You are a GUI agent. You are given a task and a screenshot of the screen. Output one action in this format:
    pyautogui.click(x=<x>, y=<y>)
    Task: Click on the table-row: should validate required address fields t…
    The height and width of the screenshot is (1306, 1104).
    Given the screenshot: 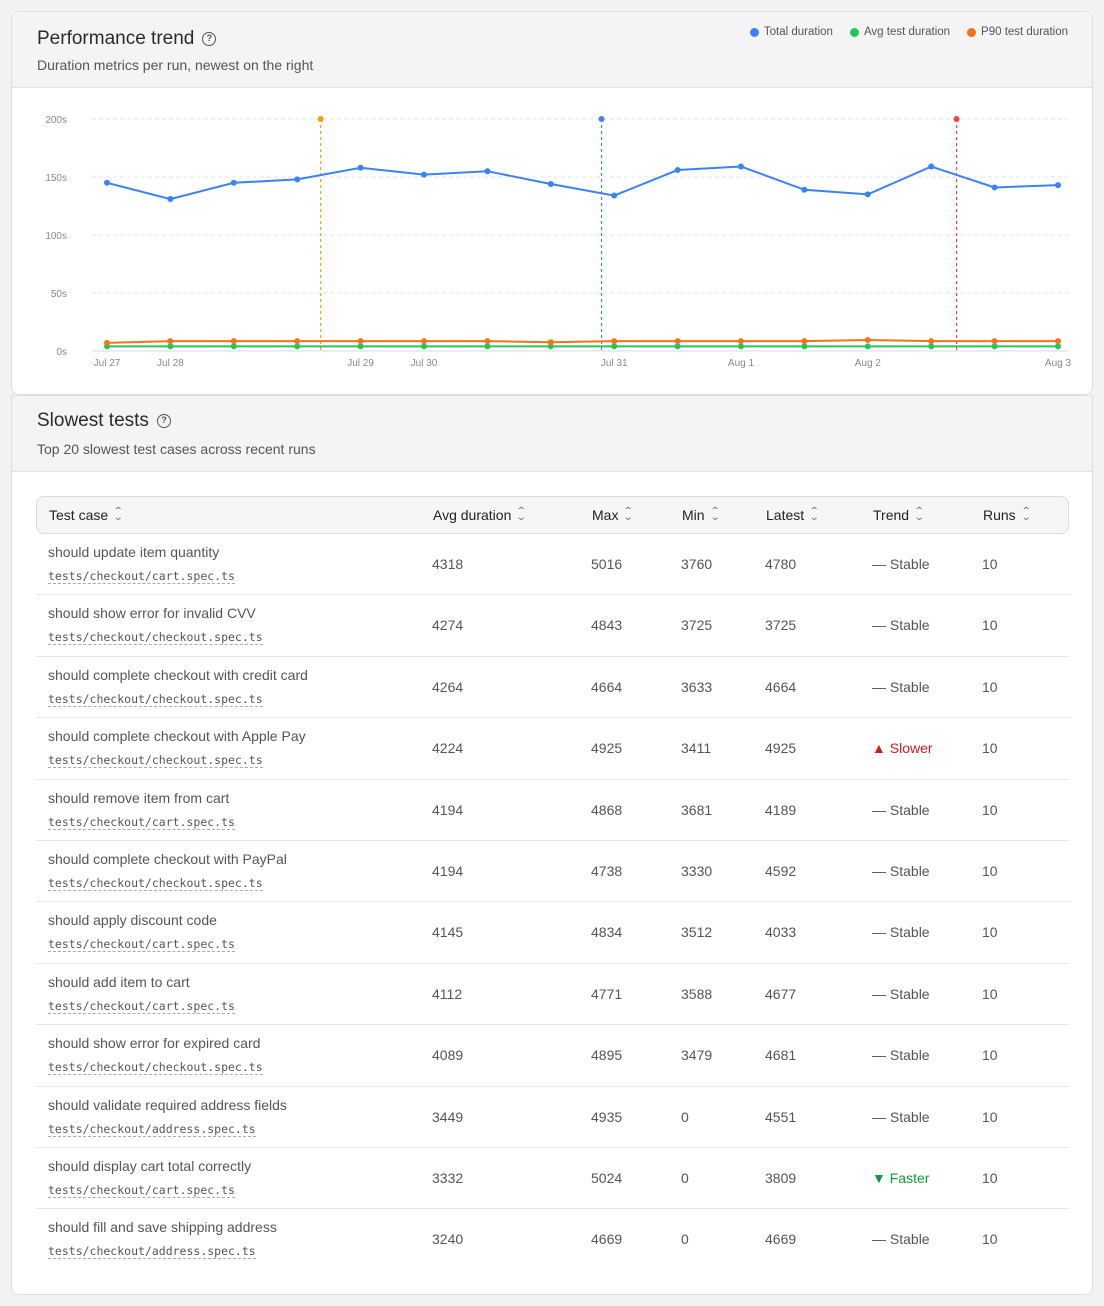 What is the action you would take?
    pyautogui.click(x=552, y=1117)
    